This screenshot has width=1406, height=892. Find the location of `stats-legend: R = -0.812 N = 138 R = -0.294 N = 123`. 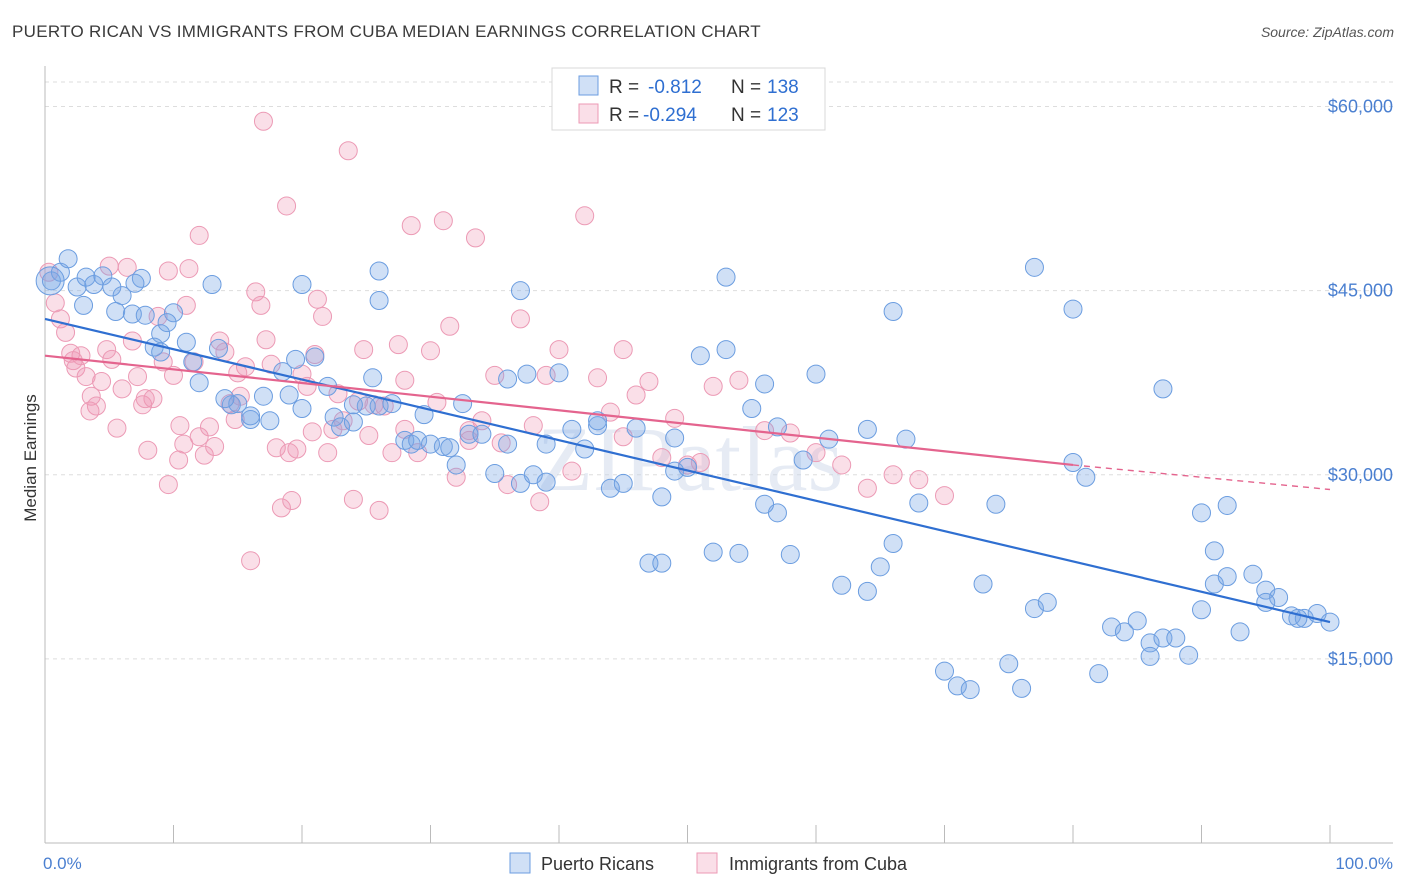

stats-legend: R = -0.812 N = 138 R = -0.294 N = 123 is located at coordinates (688, 99).